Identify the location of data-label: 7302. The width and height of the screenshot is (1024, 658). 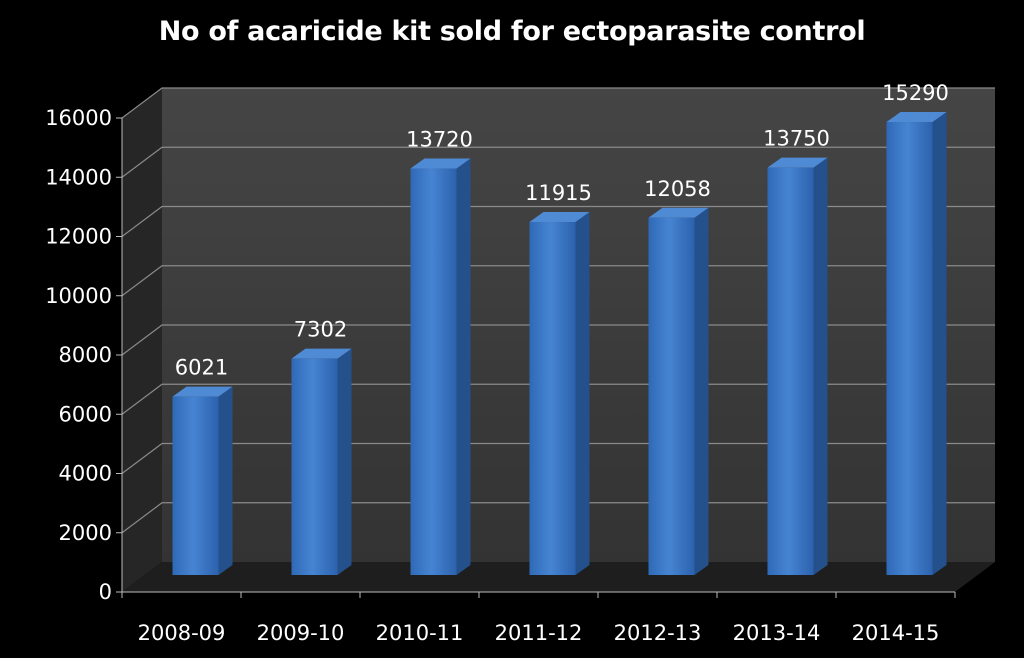
(320, 330).